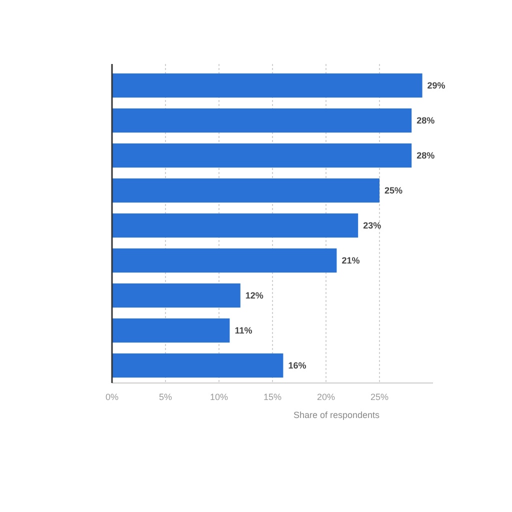 This screenshot has height=512, width=512. I want to click on data-label: 12%, so click(254, 295).